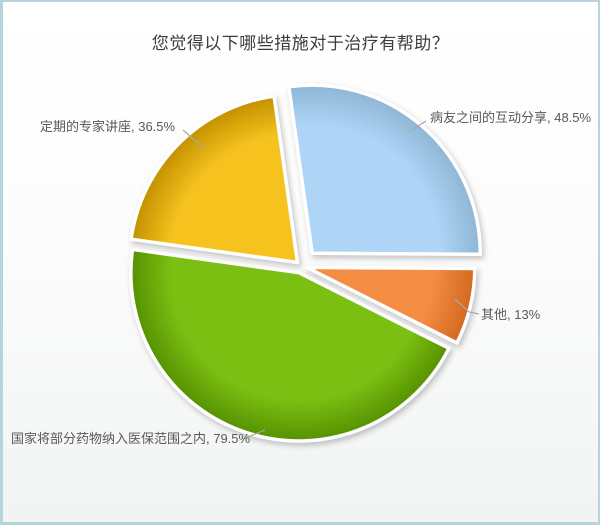 The image size is (600, 525). I want to click on chart-title: 您觉得以下哪些措施对于治疗有帮助？, so click(300, 43).